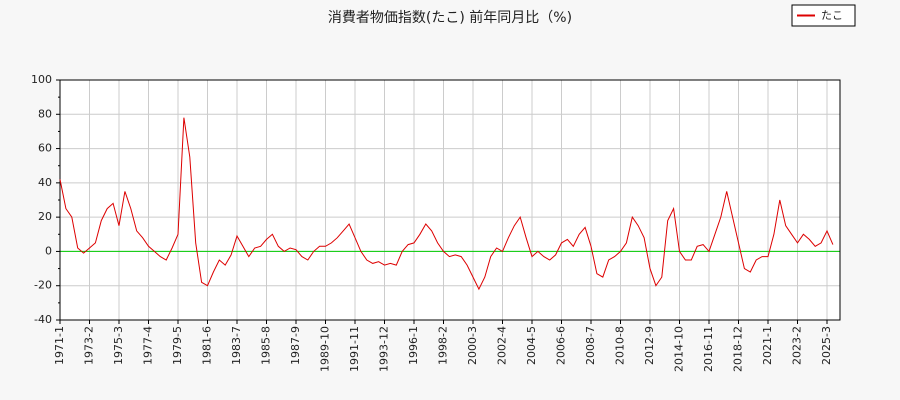 The height and width of the screenshot is (400, 900). What do you see at coordinates (48, 250) in the screenshot?
I see `y-tick-label: 0` at bounding box center [48, 250].